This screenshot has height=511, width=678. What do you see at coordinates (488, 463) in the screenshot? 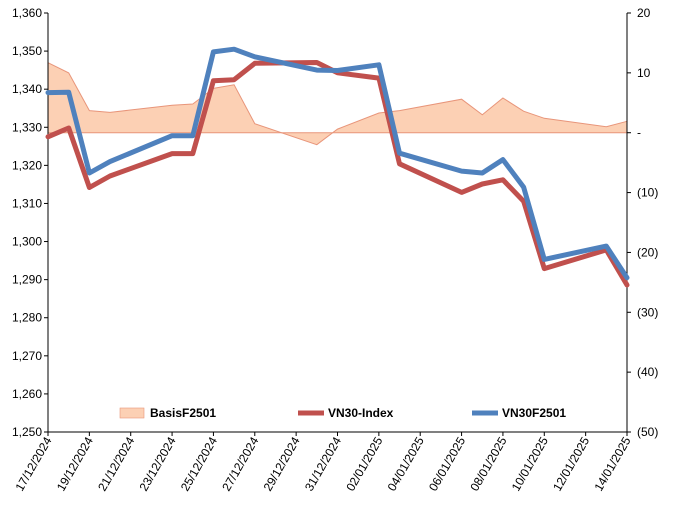
I see `x-tick-label: 08/01/2025` at bounding box center [488, 463].